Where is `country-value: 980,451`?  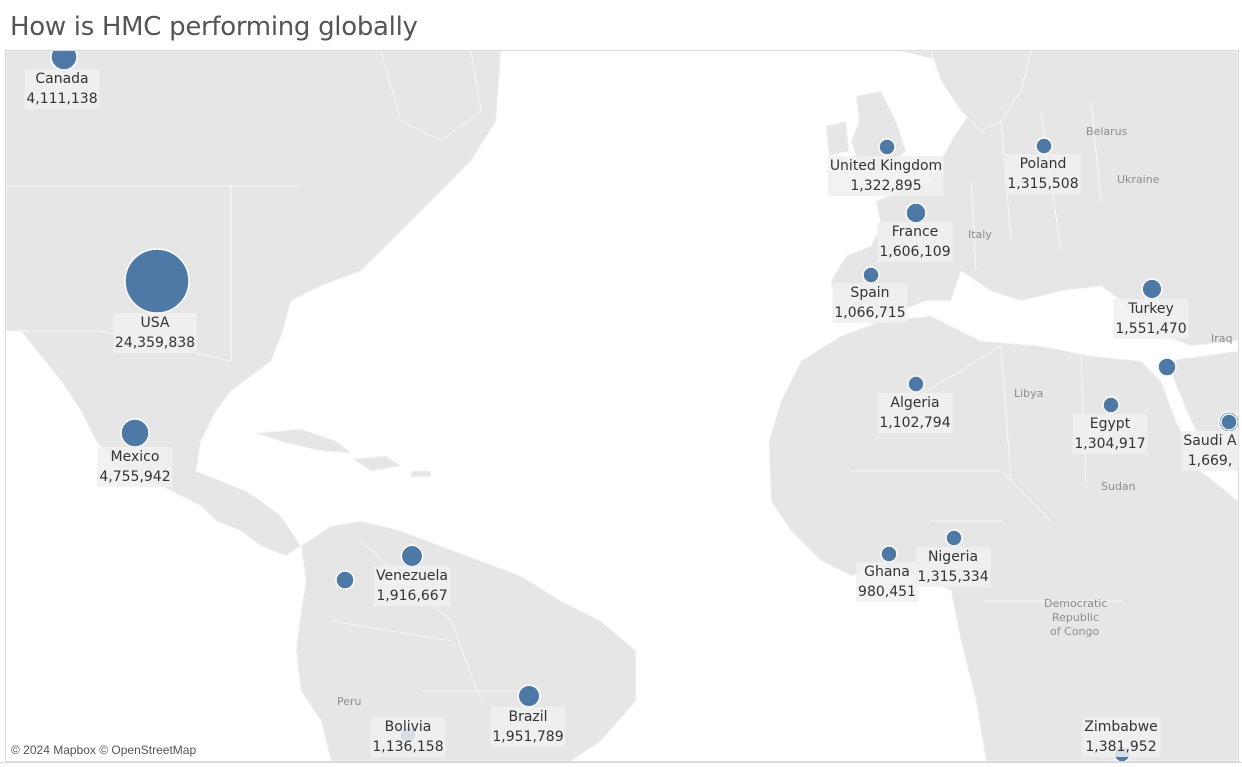
country-value: 980,451 is located at coordinates (887, 592).